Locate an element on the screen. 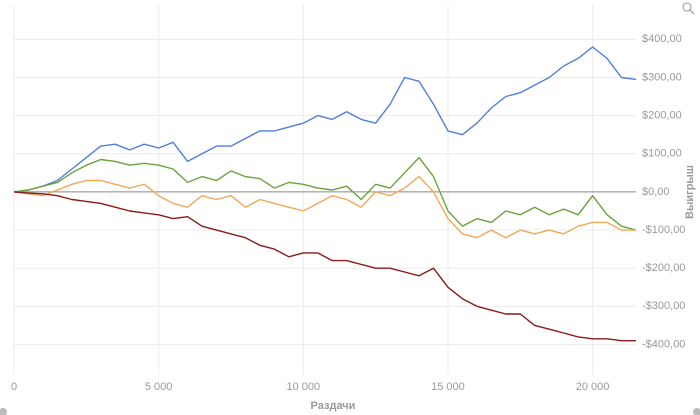 The image size is (700, 415). x-tick-label: 5 000 is located at coordinates (159, 387).